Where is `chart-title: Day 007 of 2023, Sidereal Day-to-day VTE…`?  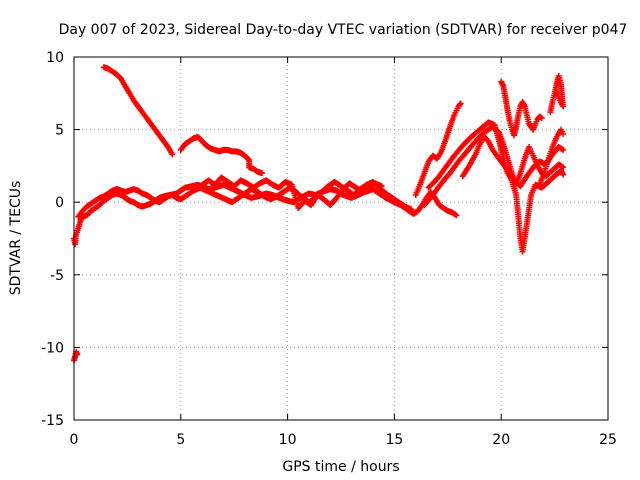 chart-title: Day 007 of 2023, Sidereal Day-to-day VTE… is located at coordinates (343, 30).